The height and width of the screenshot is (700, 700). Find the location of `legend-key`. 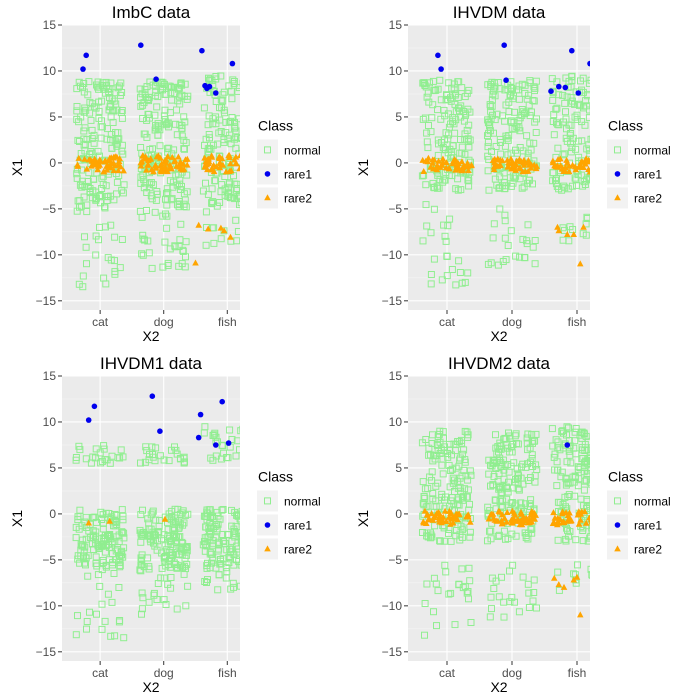

legend-key is located at coordinates (267, 501).